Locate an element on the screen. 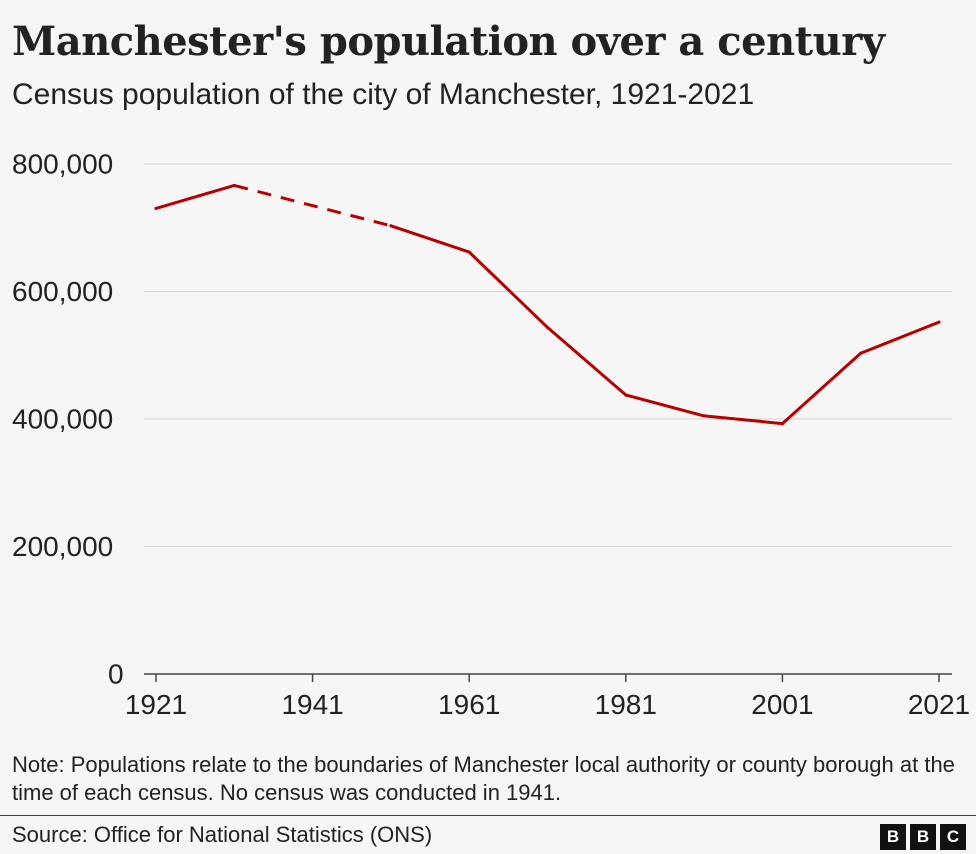  footer-divider is located at coordinates (488, 815).